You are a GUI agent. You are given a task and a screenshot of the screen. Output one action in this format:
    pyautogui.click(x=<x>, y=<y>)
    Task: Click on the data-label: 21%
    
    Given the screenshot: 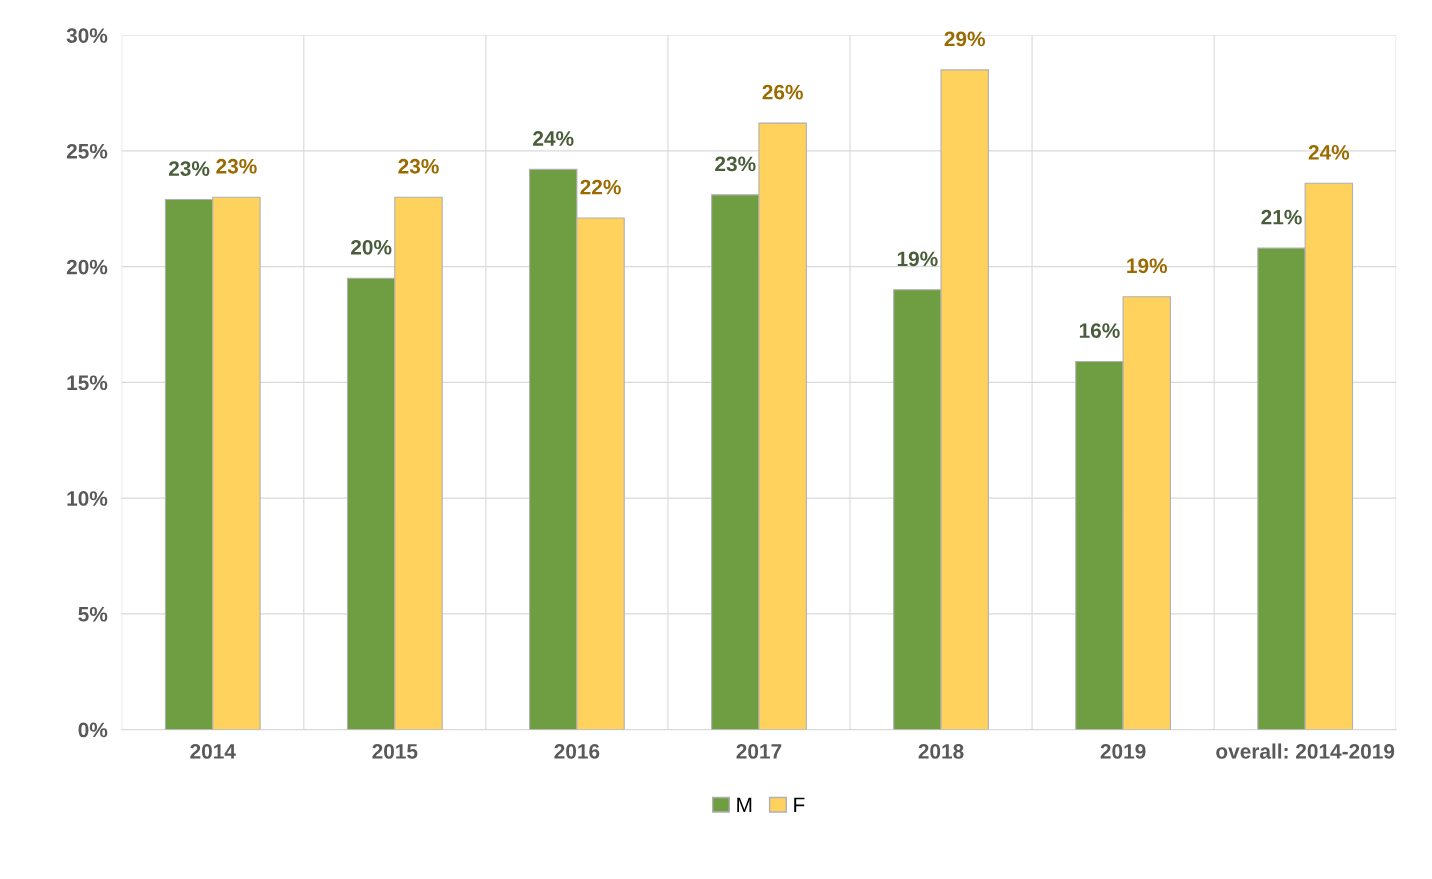 What is the action you would take?
    pyautogui.click(x=1281, y=217)
    